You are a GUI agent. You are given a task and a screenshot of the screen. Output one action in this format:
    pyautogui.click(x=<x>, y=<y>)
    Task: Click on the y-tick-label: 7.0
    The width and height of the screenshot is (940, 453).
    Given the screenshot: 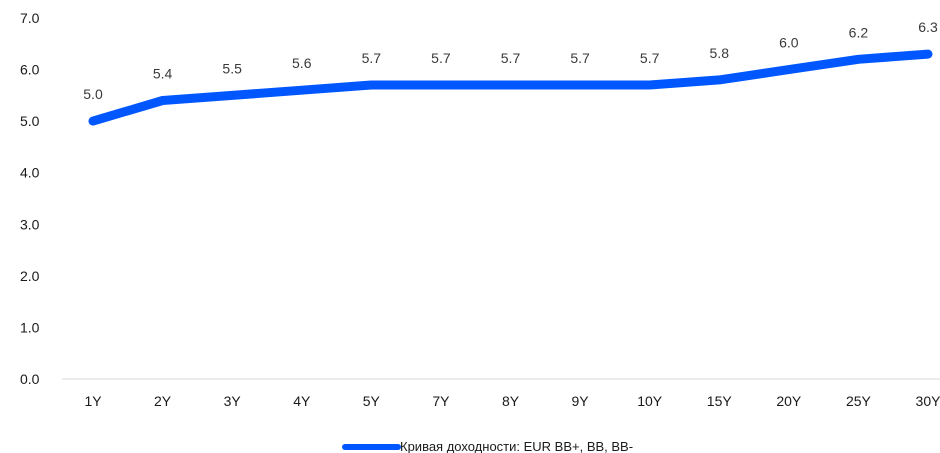 What is the action you would take?
    pyautogui.click(x=30, y=18)
    